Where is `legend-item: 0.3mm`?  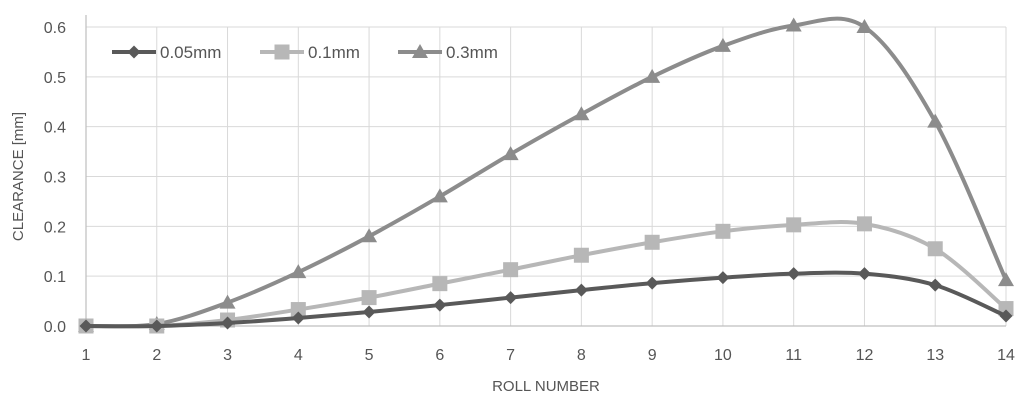
legend-item: 0.3mm is located at coordinates (448, 52).